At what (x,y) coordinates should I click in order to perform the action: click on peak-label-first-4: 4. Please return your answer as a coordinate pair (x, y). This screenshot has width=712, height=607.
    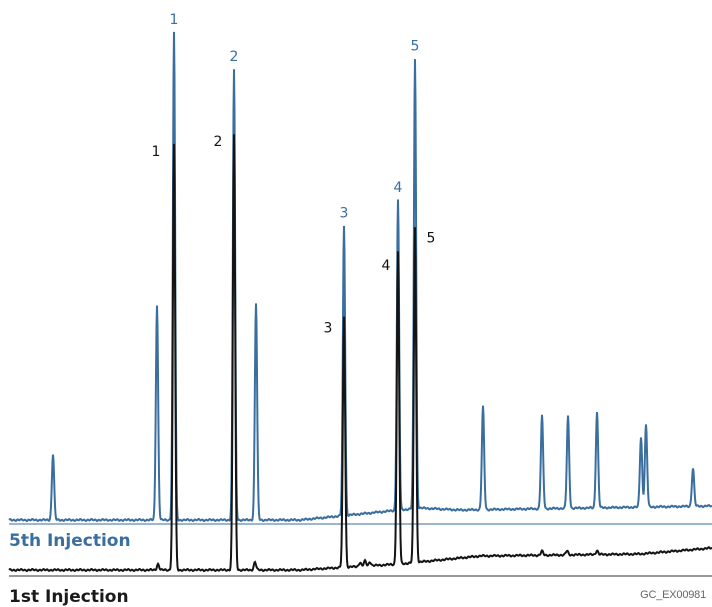
    Looking at the image, I should click on (386, 266).